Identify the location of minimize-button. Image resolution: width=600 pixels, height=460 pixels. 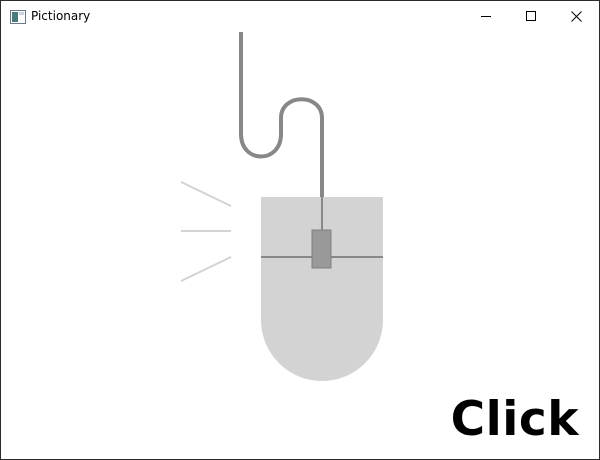
(486, 16).